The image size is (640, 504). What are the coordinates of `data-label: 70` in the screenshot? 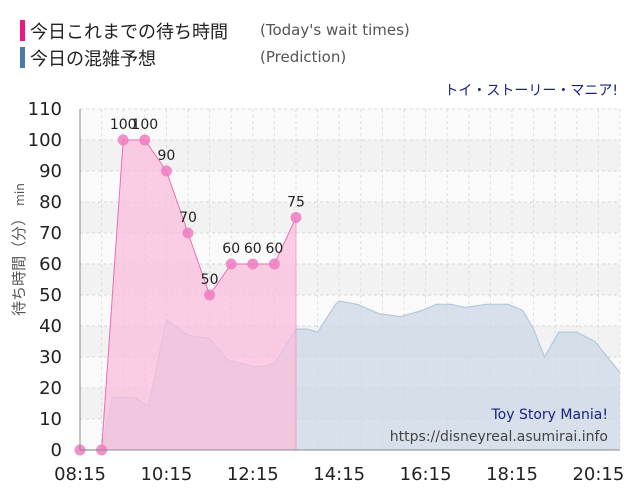 It's located at (188, 218).